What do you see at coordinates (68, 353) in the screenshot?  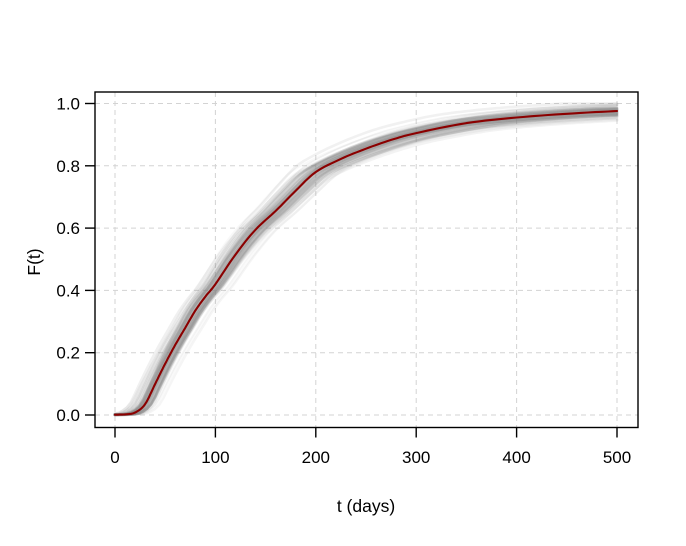 I see `y-tick-label: 0.2` at bounding box center [68, 353].